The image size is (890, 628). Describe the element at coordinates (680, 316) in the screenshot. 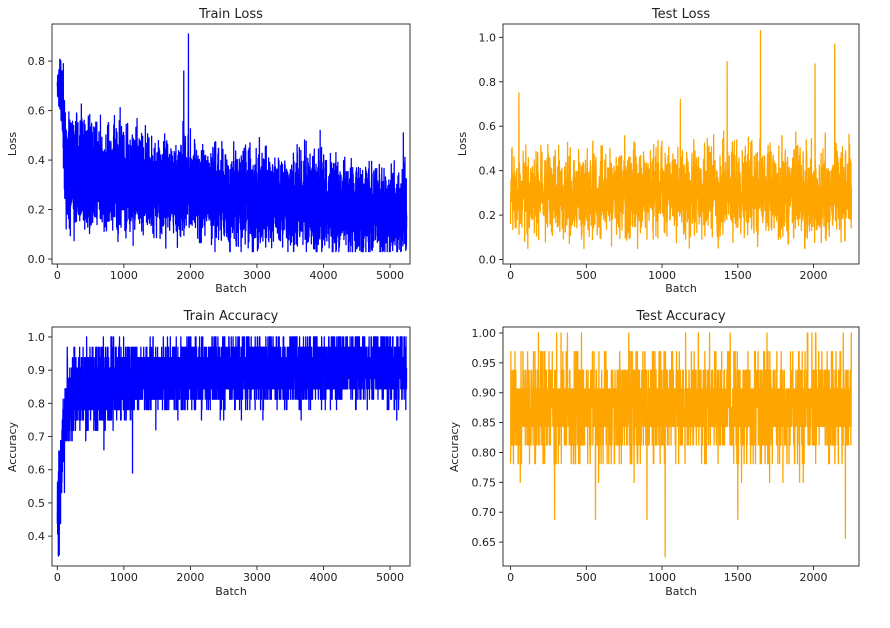

I see `chart-title: Test Accuracy` at that location.